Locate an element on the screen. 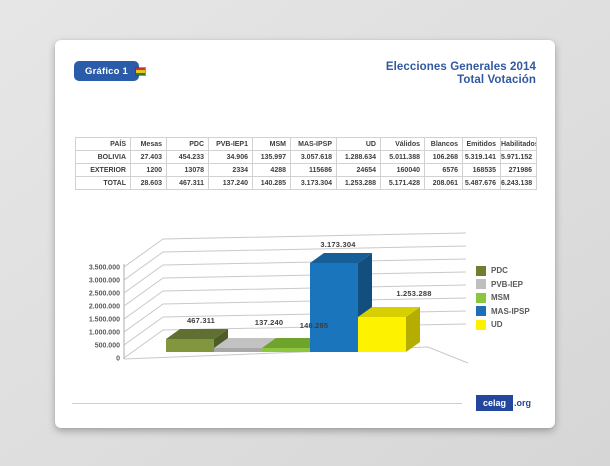  grafico-badge: Gráfico 1 is located at coordinates (106, 71).